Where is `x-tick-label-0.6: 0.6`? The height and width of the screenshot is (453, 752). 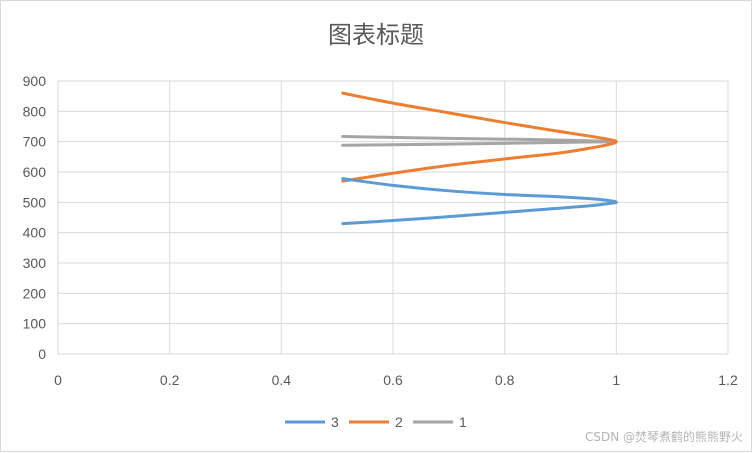
x-tick-label-0.6: 0.6 is located at coordinates (393, 380).